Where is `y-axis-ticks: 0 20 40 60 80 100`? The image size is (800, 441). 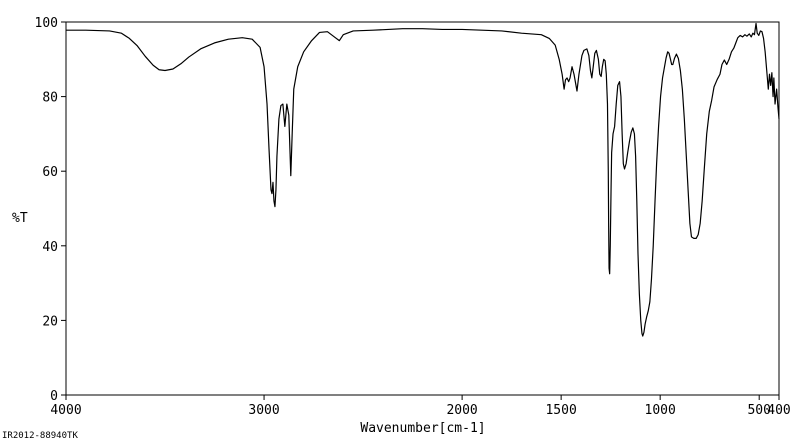
y-axis-ticks: 0 20 40 60 80 100 is located at coordinates (50, 210).